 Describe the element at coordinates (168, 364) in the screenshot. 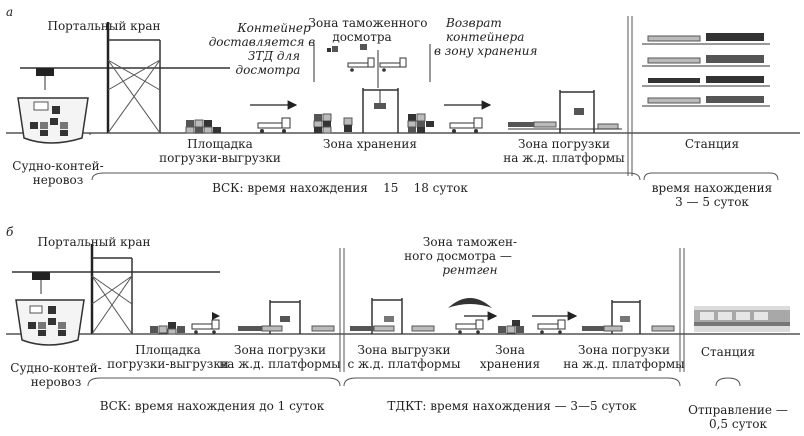

I see `loading-area-b-line2: погрузки-выгрузки` at that location.